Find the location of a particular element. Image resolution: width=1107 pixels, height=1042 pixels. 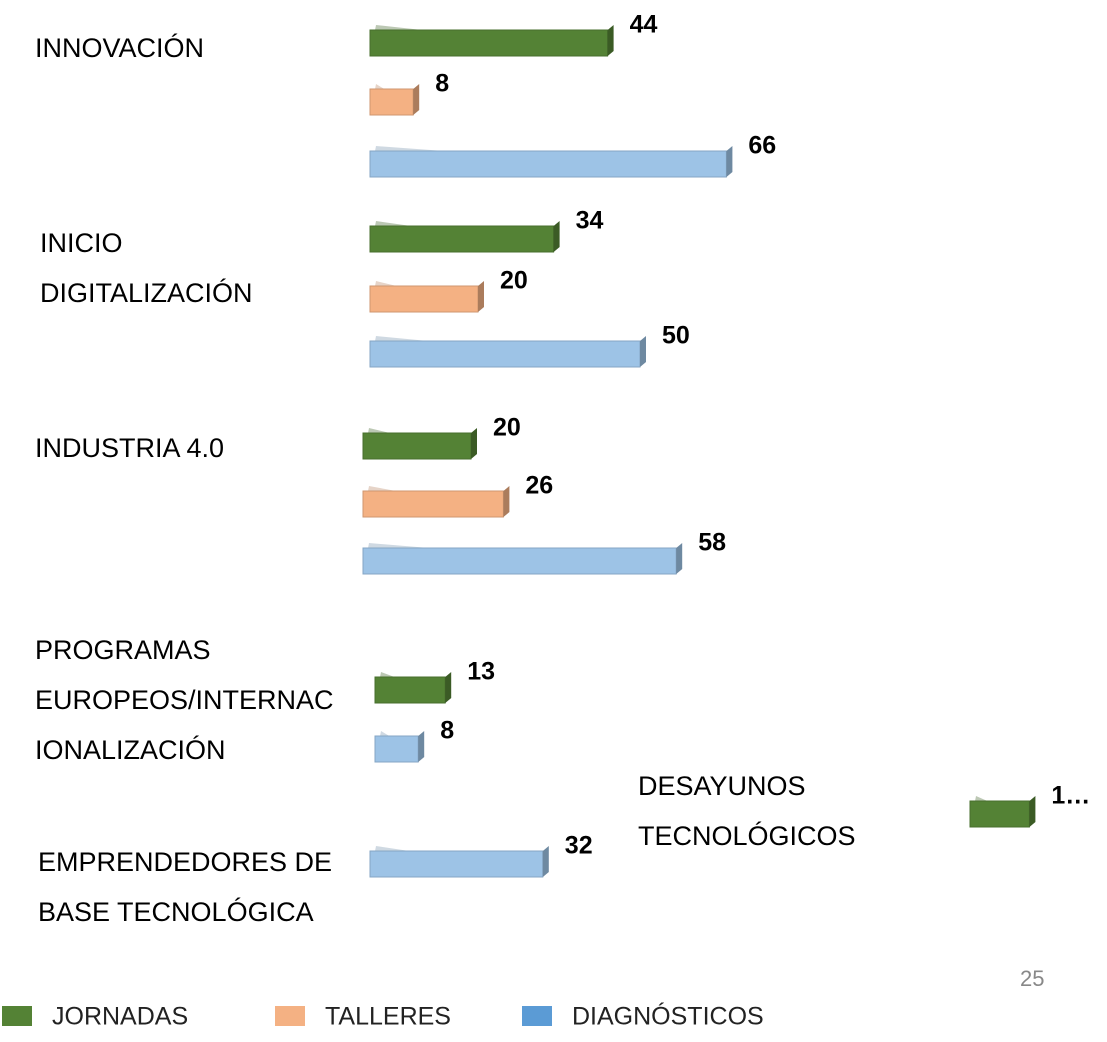

value-label: 34 is located at coordinates (590, 221).